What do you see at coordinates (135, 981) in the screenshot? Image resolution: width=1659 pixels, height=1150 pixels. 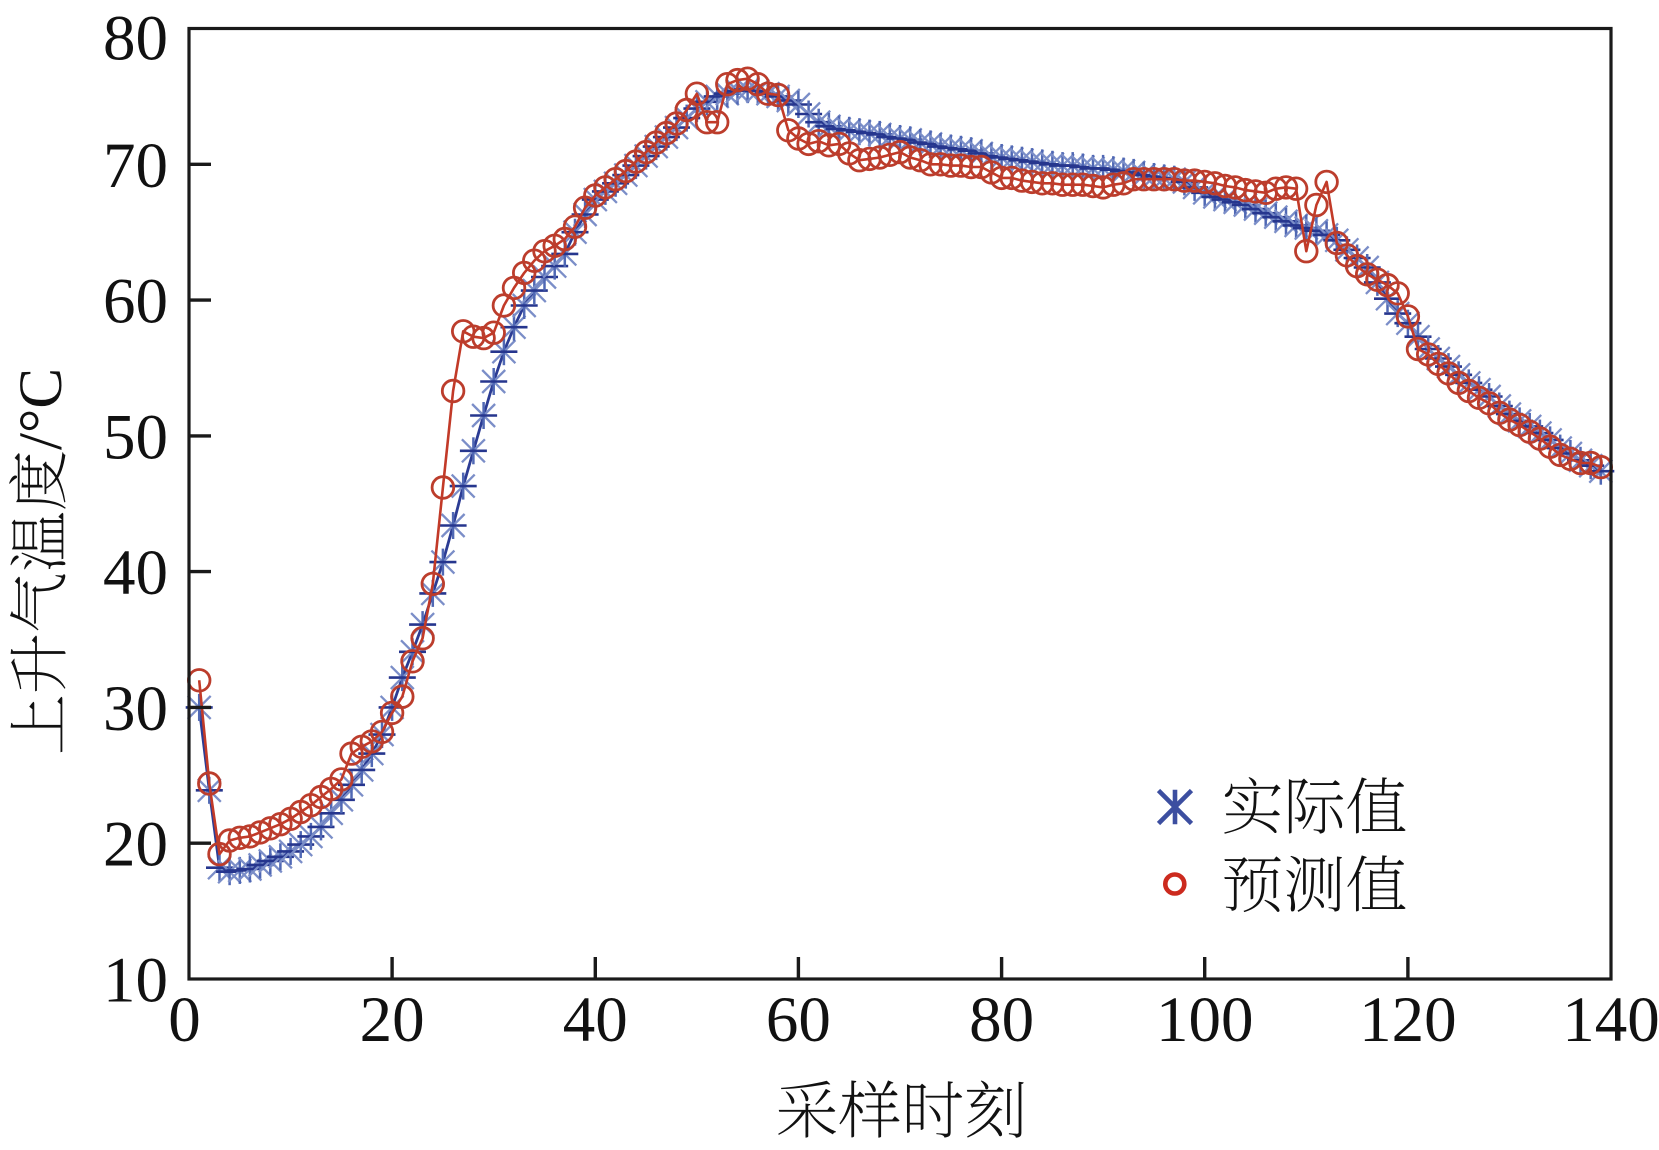 I see `svg-text: 10` at bounding box center [135, 981].